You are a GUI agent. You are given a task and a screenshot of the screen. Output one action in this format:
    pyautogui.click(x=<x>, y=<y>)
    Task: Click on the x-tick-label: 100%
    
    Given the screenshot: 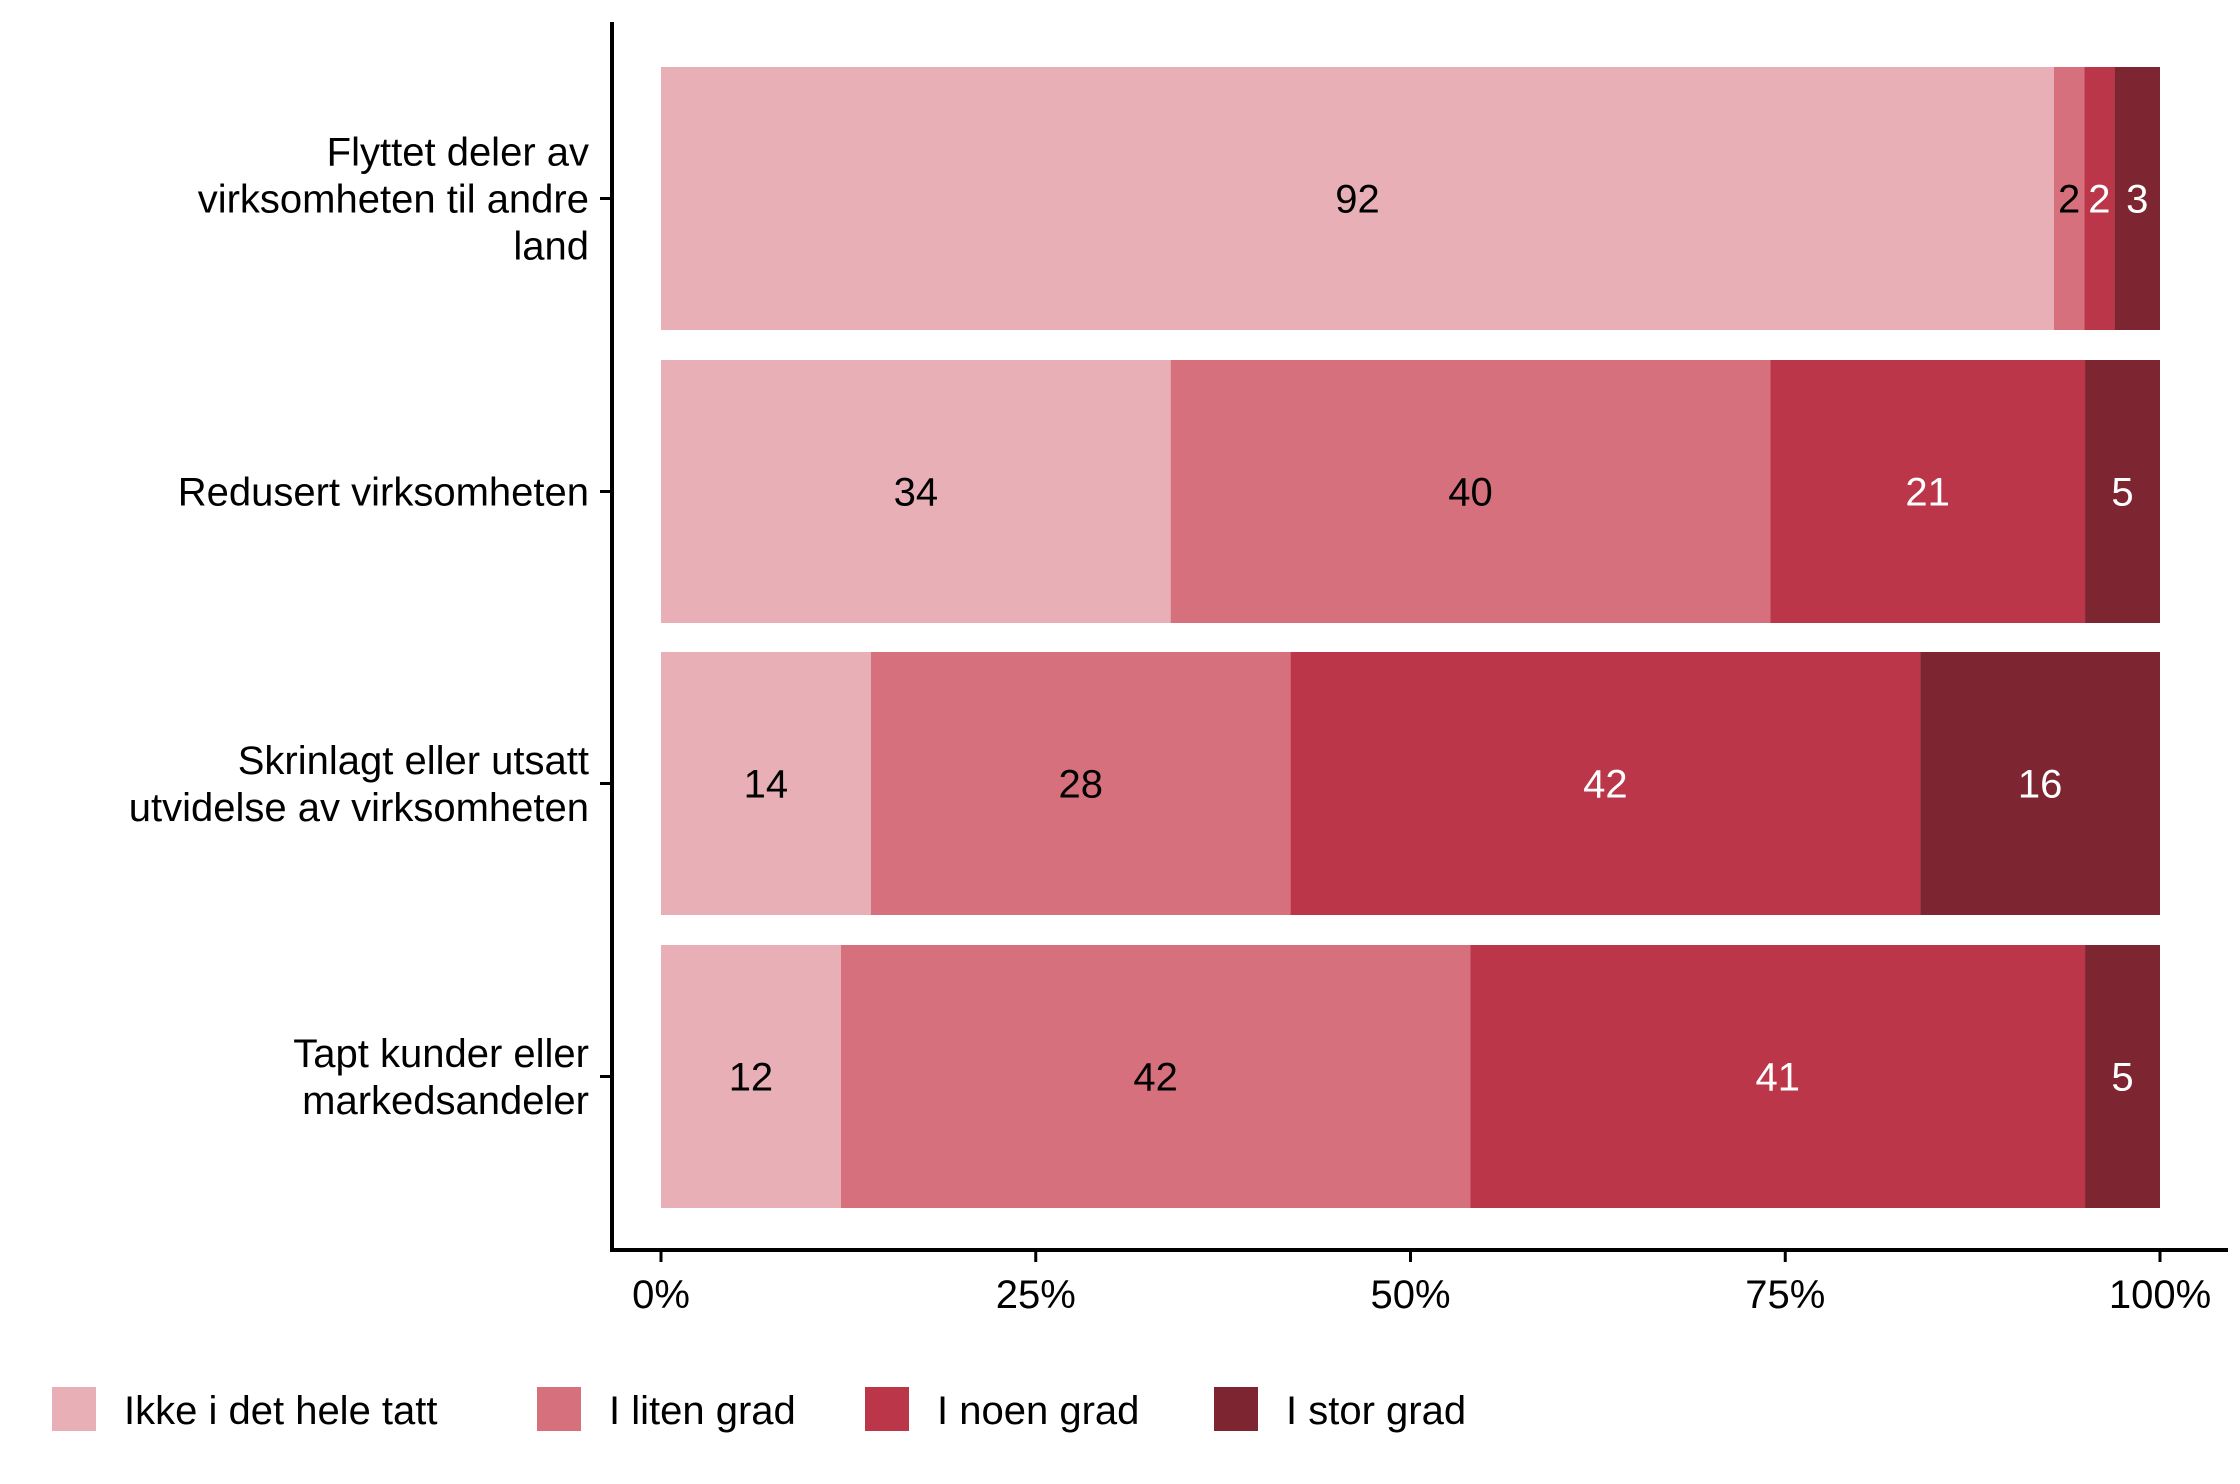 What is the action you would take?
    pyautogui.click(x=2160, y=1295)
    